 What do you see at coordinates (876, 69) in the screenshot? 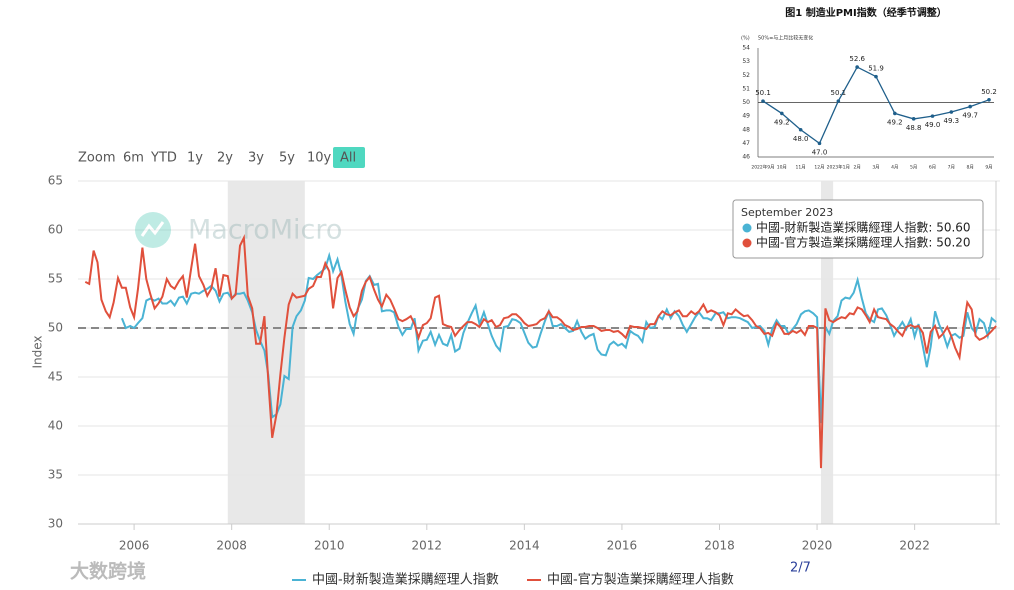
I see `inset-value-label: 51.9` at bounding box center [876, 69].